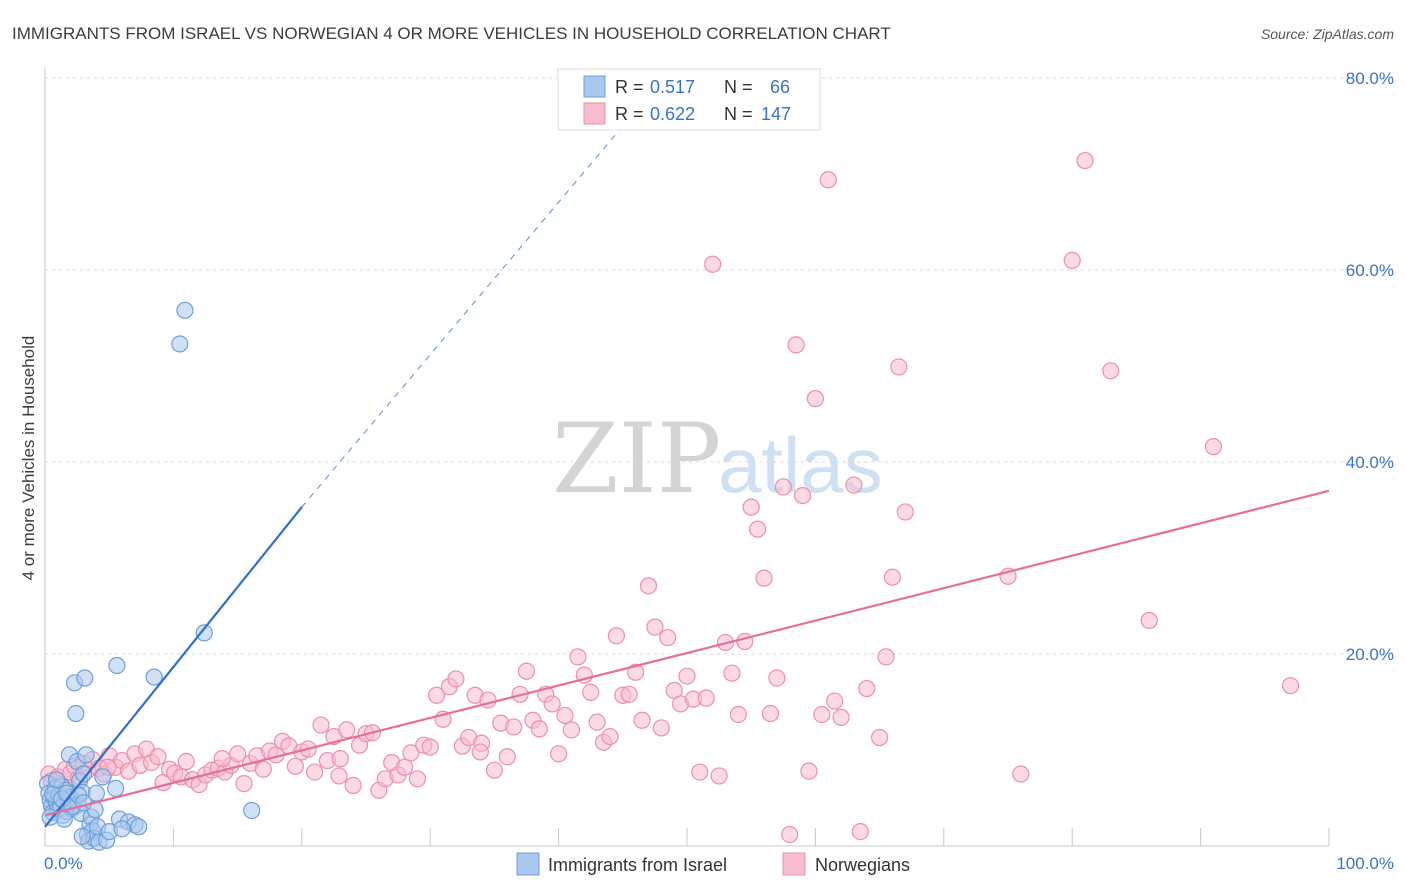 This screenshot has width=1406, height=892. I want to click on chart-source: Source: ZipAtlas.com, so click(1327, 34).